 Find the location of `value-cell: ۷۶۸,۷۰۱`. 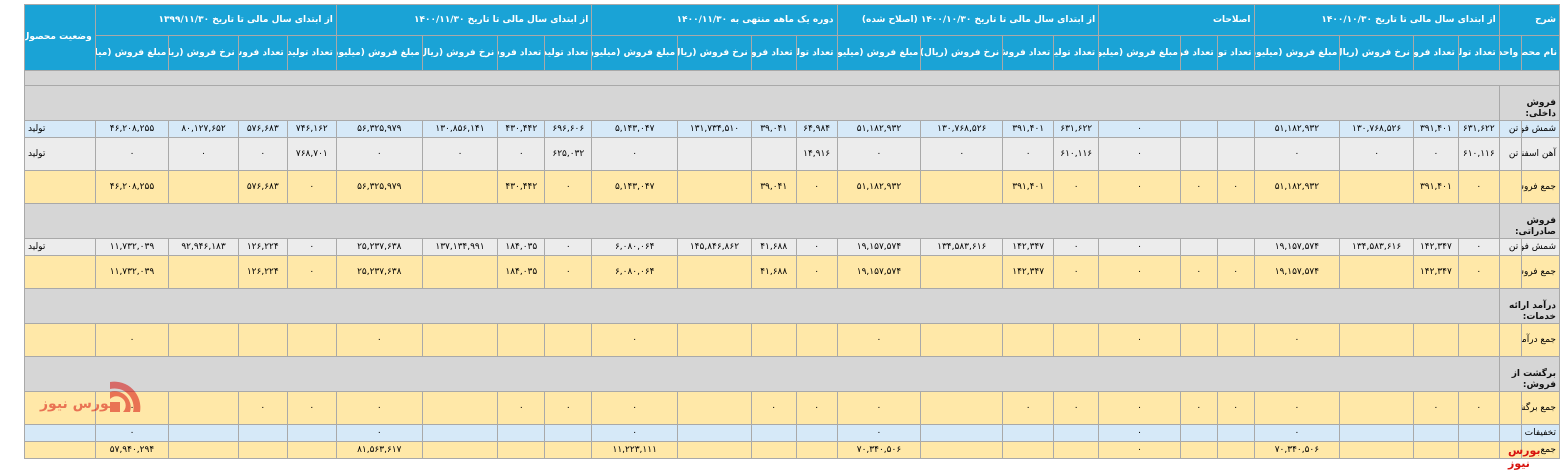

value-cell: ۷۶۸,۷۰۱ is located at coordinates (311, 154).